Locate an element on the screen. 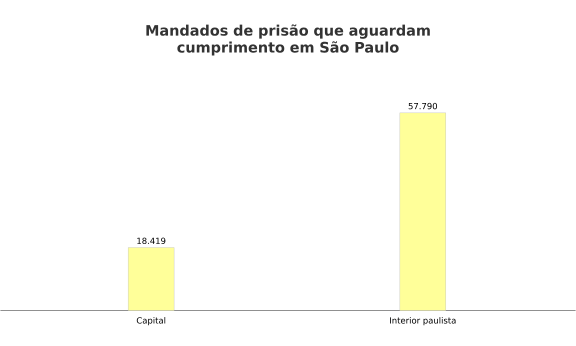  data-label: 18.419 is located at coordinates (151, 241).